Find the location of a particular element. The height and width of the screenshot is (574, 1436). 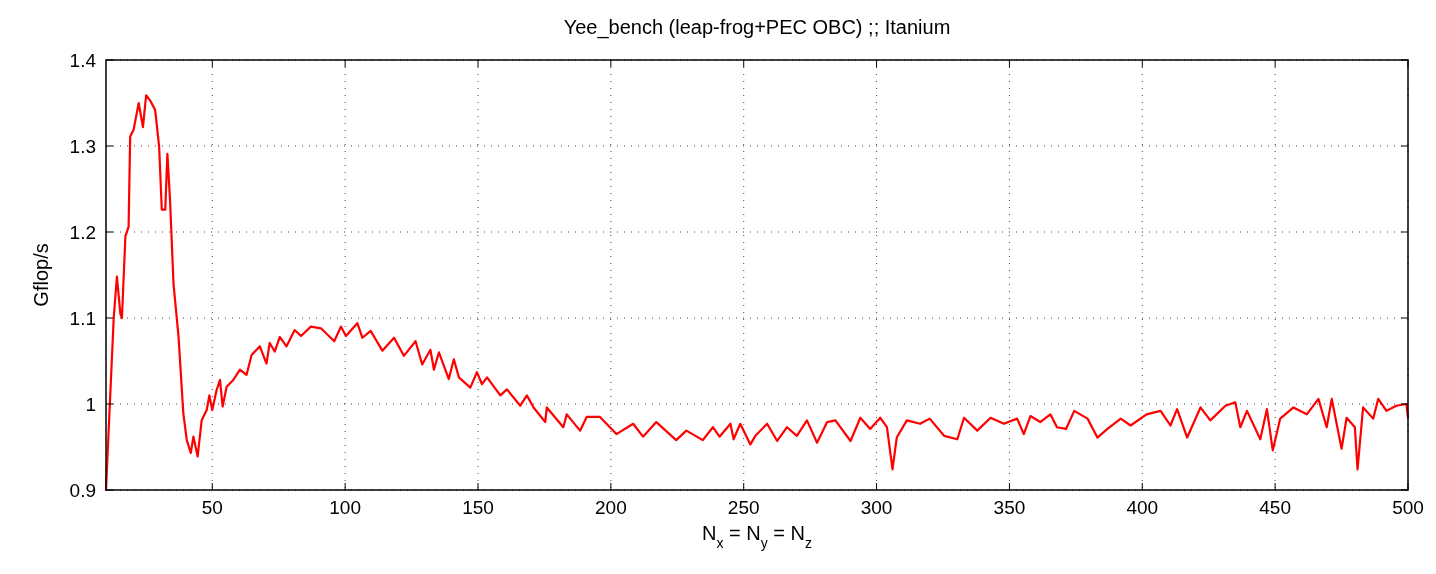

y-tick-label: 1 is located at coordinates (90, 404).